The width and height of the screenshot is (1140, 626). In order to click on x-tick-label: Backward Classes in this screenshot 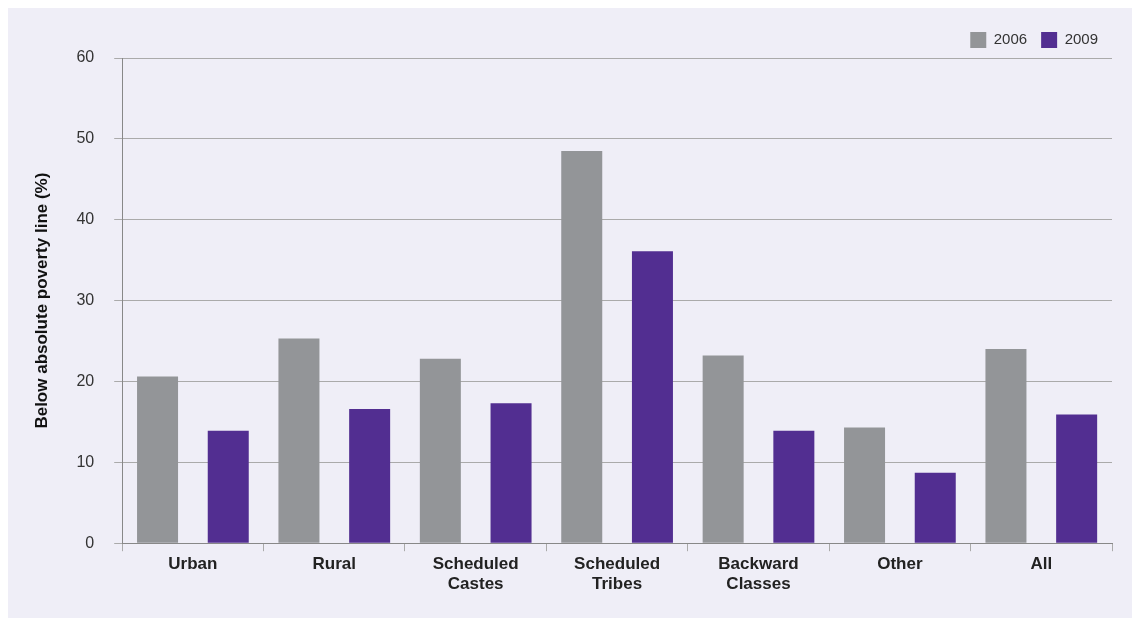, I will do `click(758, 574)`.